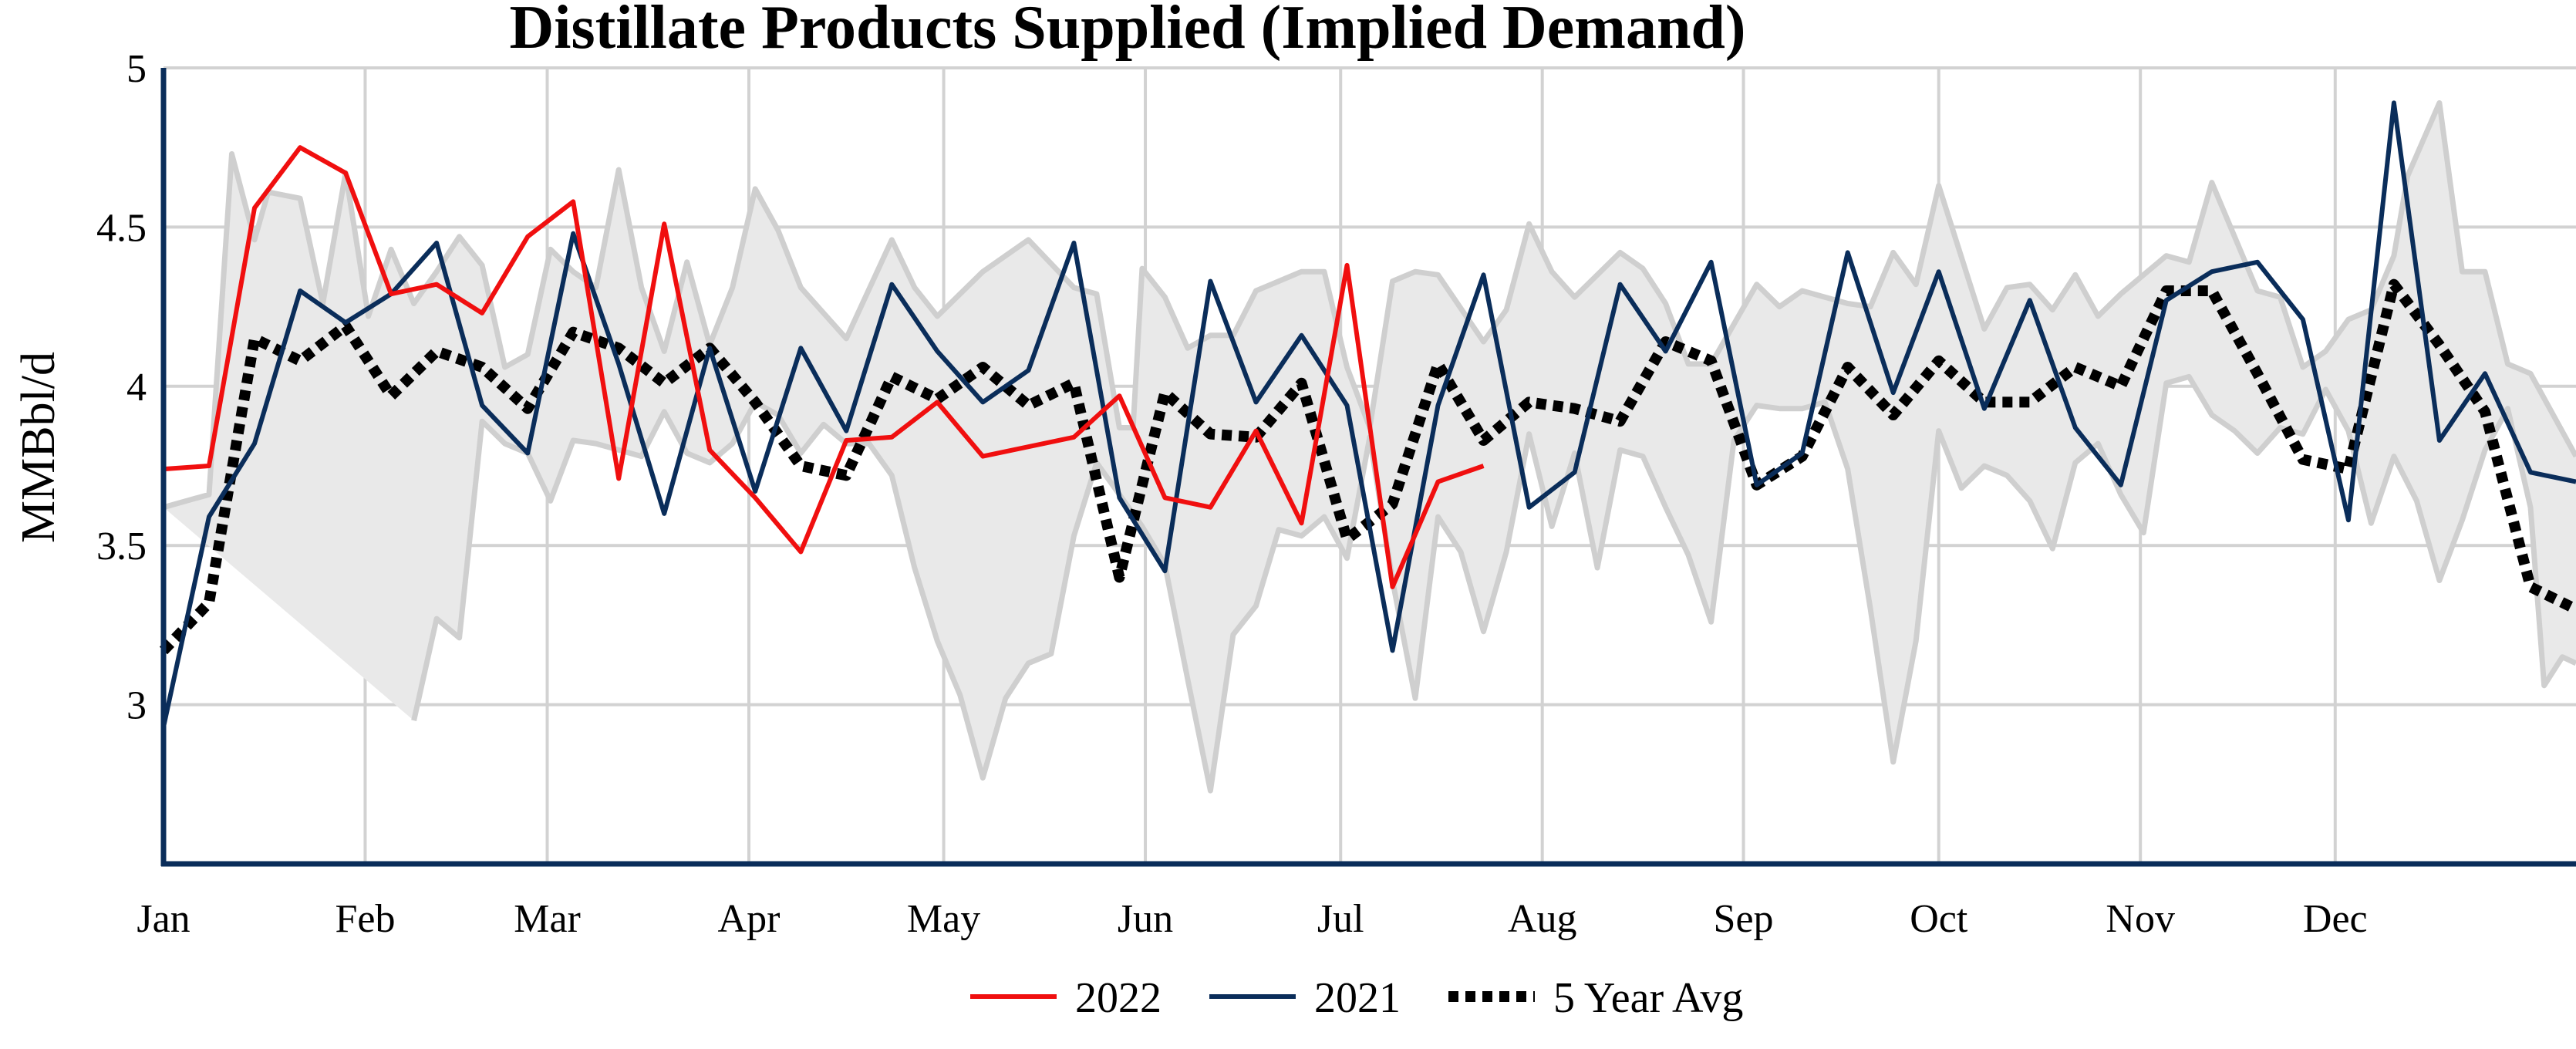 Image resolution: width=2576 pixels, height=1049 pixels. What do you see at coordinates (2335, 919) in the screenshot?
I see `x-tick-label: Dec` at bounding box center [2335, 919].